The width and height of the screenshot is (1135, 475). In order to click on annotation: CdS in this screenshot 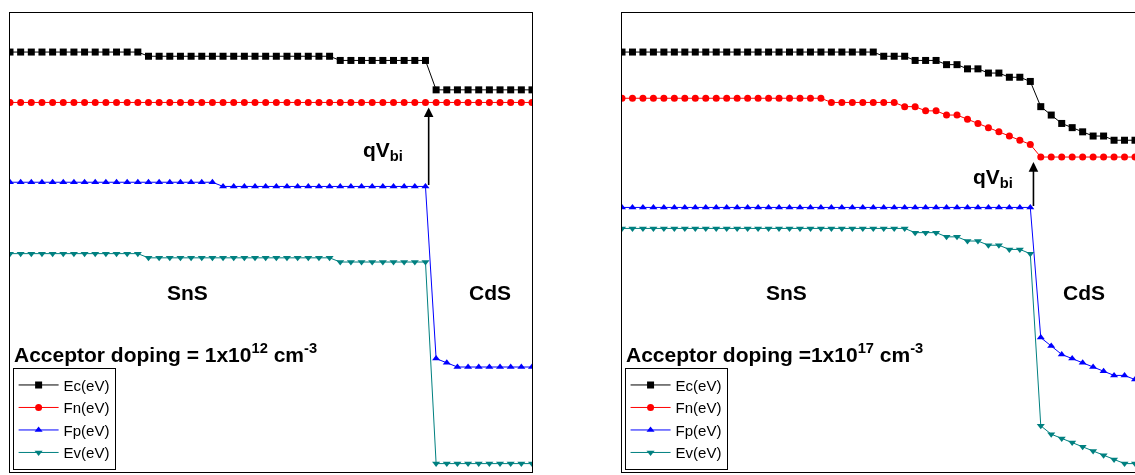, I will do `click(490, 292)`.